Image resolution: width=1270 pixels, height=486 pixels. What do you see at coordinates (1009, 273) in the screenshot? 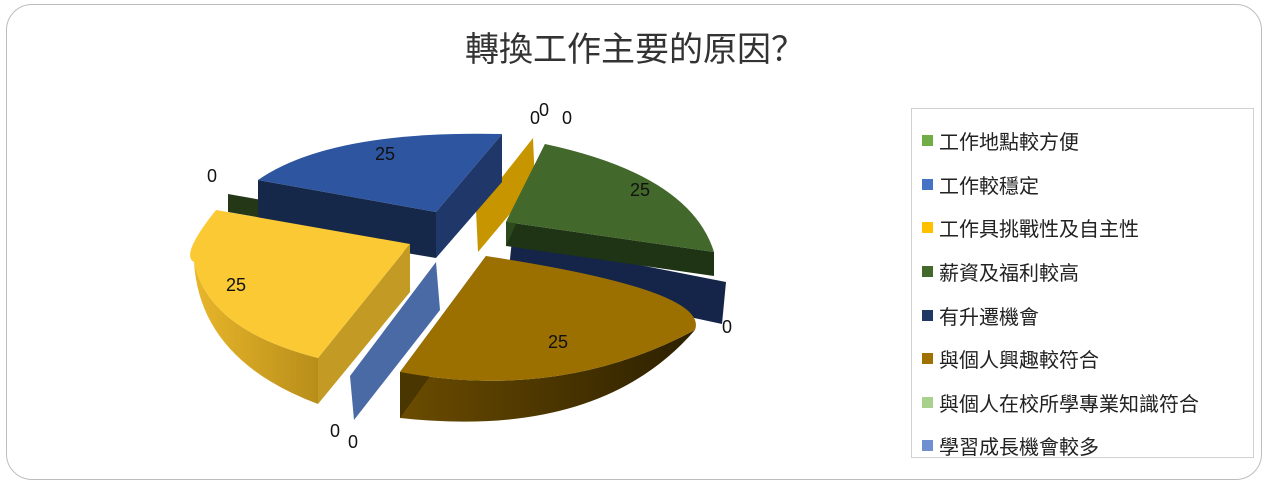
I see `legend-label: 薪資及福利較高` at bounding box center [1009, 273].